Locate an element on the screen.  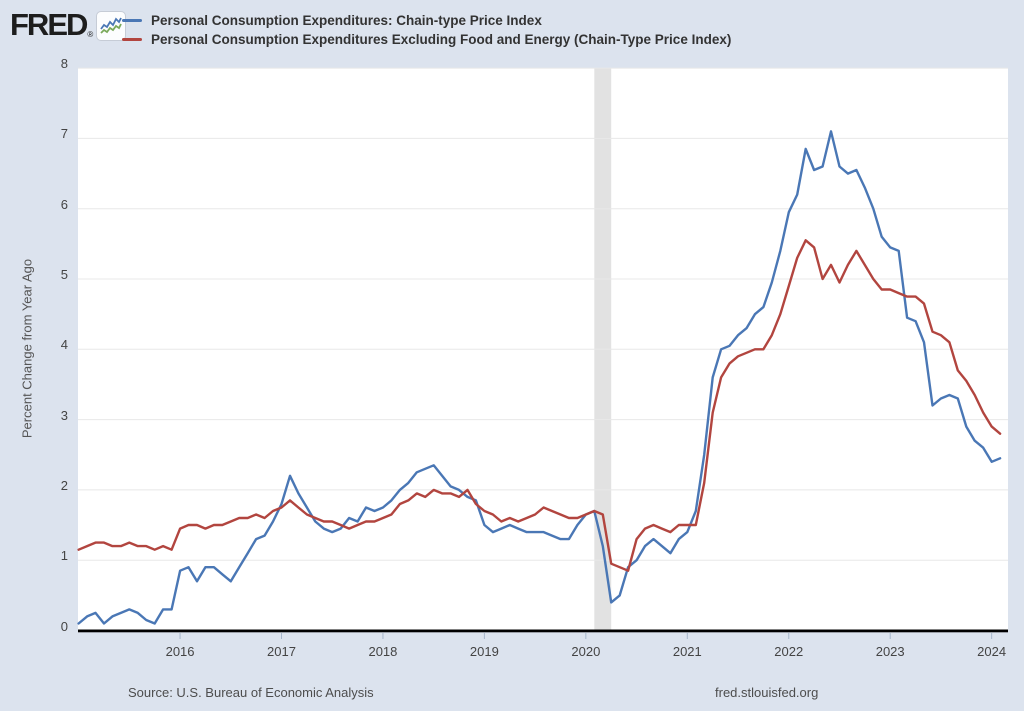
core-pce-legend-swatch is located at coordinates (132, 39).